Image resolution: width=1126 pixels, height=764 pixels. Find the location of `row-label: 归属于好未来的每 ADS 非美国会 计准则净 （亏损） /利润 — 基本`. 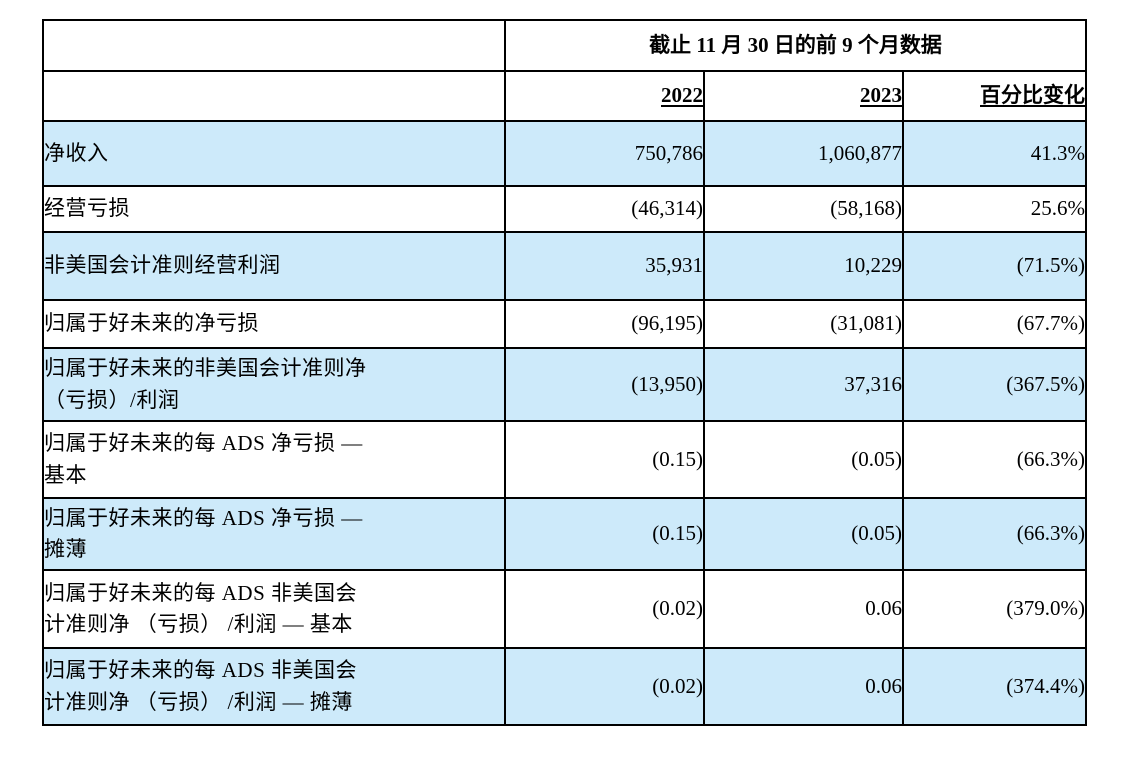

row-label: 归属于好未来的每 ADS 非美国会 计准则净 （亏损） /利润 — 基本 is located at coordinates (274, 609).